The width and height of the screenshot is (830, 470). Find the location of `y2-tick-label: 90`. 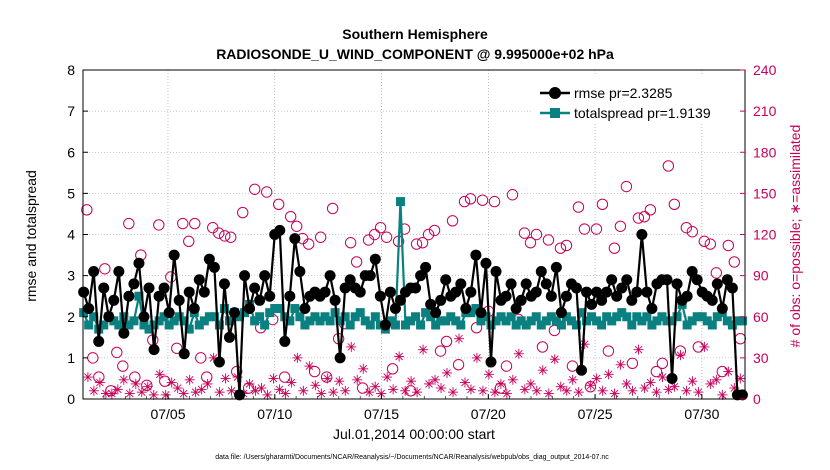

y2-tick-label: 90 is located at coordinates (761, 276).